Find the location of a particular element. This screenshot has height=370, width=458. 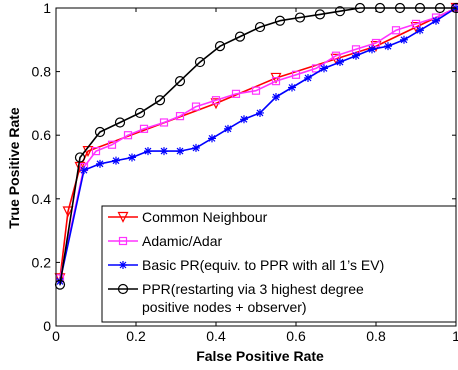

legend-entry-1: Adamic/Adar is located at coordinates (165, 241).